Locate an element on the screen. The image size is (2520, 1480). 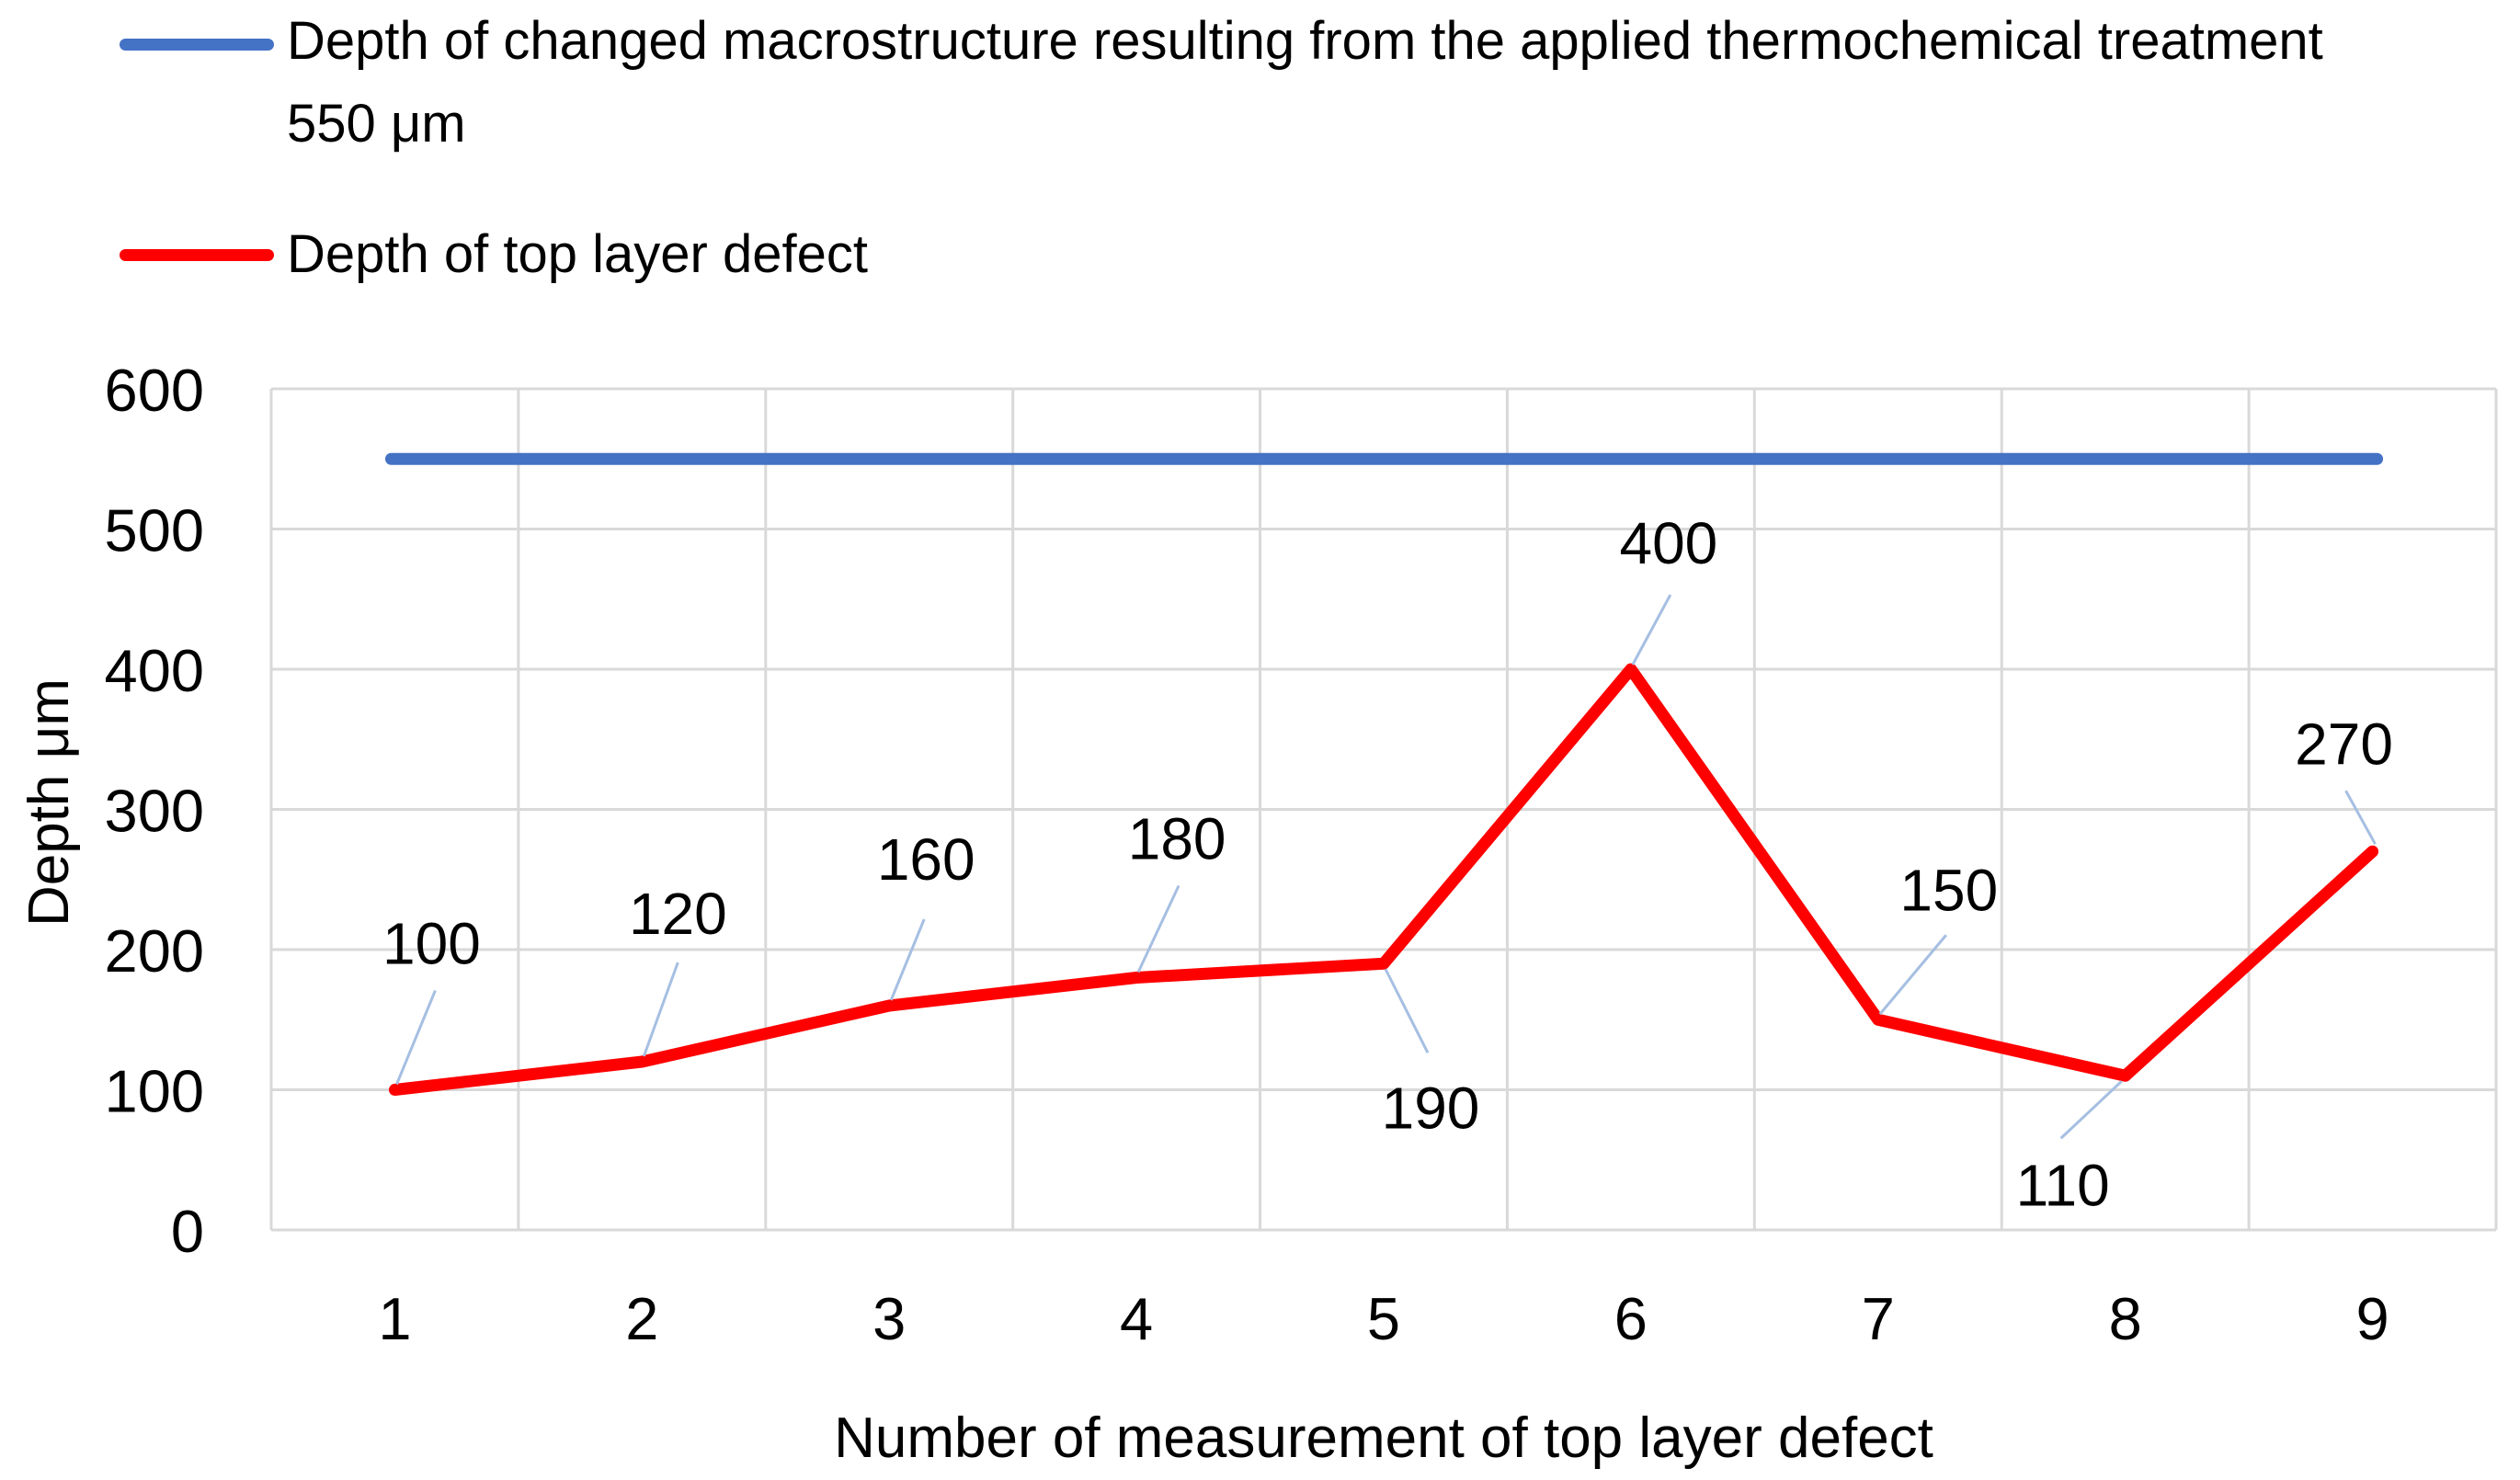
data-label: 190 is located at coordinates (1431, 1108).